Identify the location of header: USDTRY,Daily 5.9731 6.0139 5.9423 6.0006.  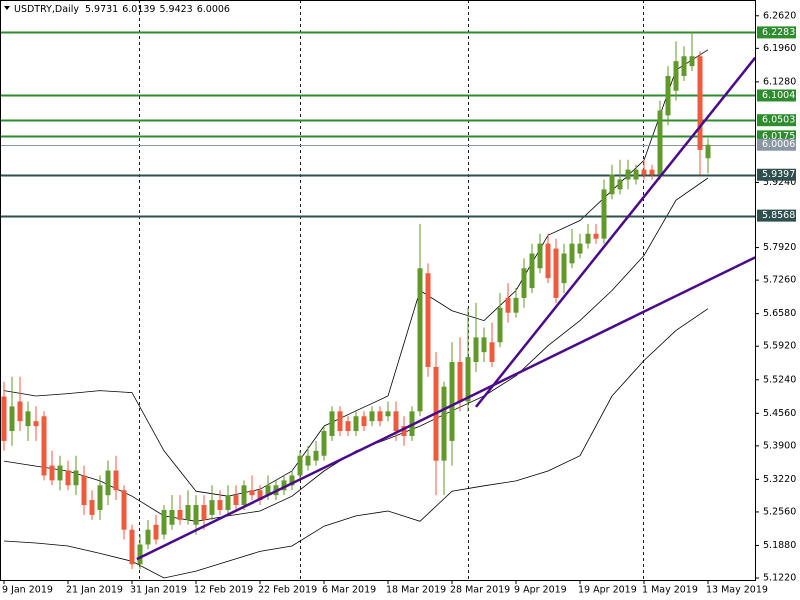
(117, 9).